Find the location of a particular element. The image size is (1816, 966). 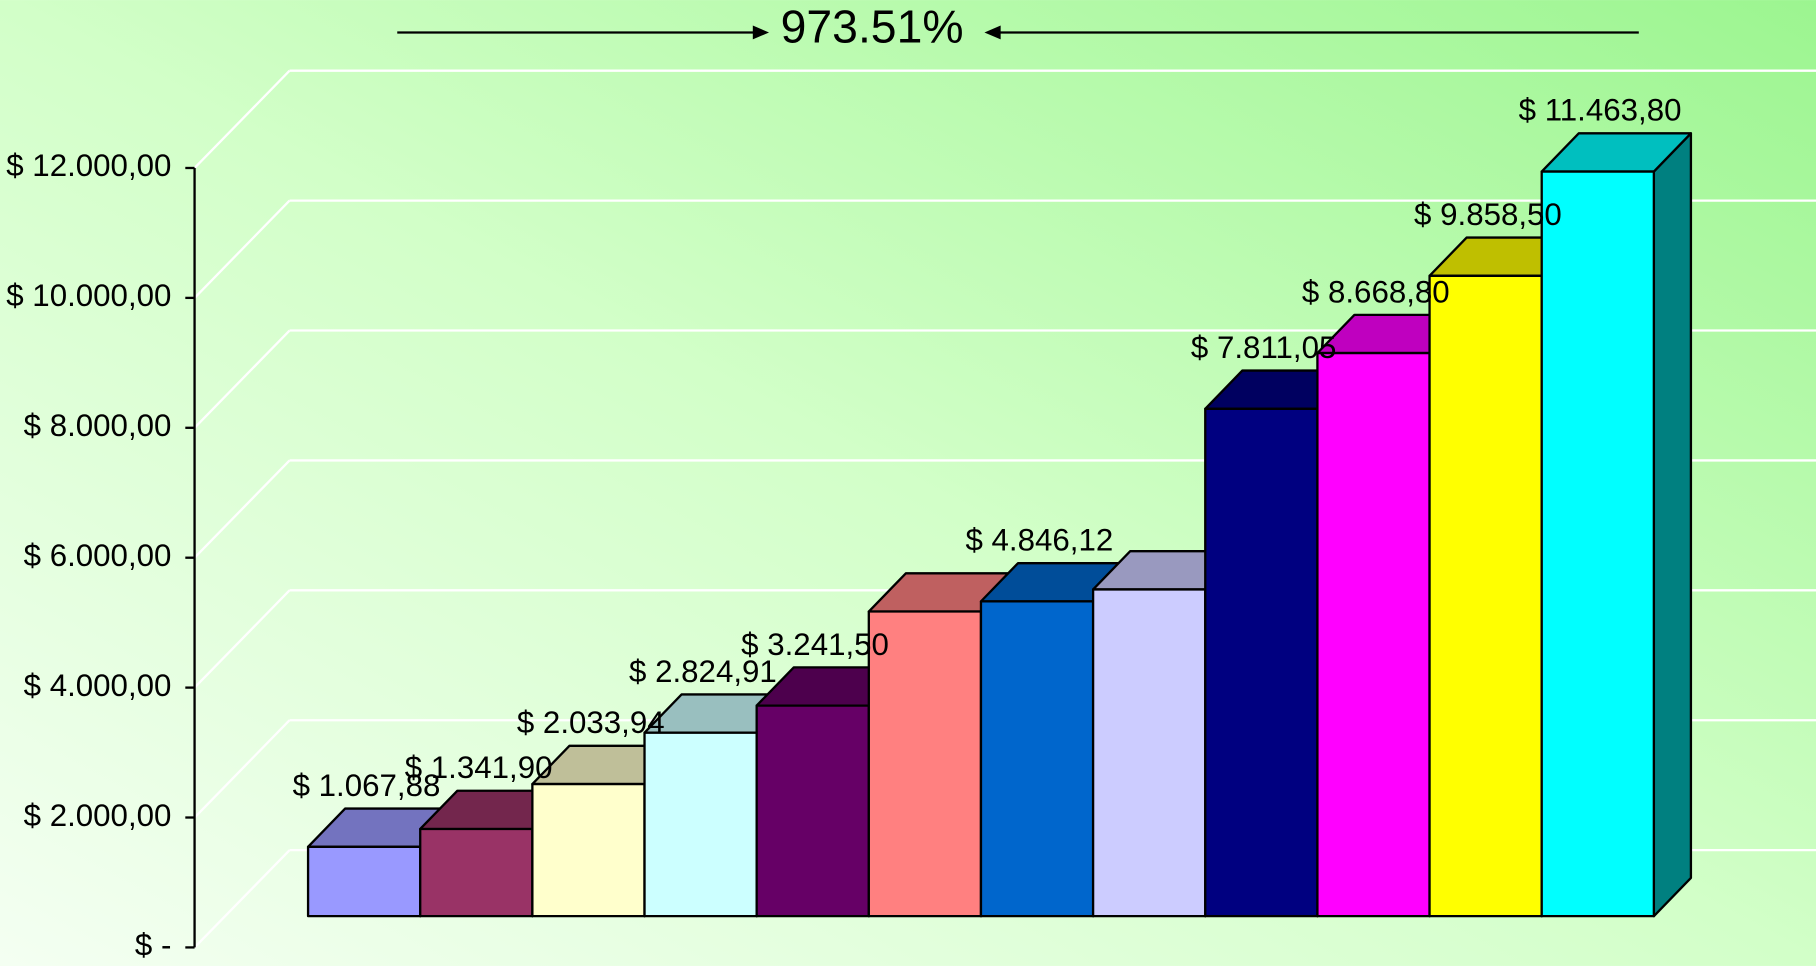

y-tick-label: $ - is located at coordinates (153, 945).